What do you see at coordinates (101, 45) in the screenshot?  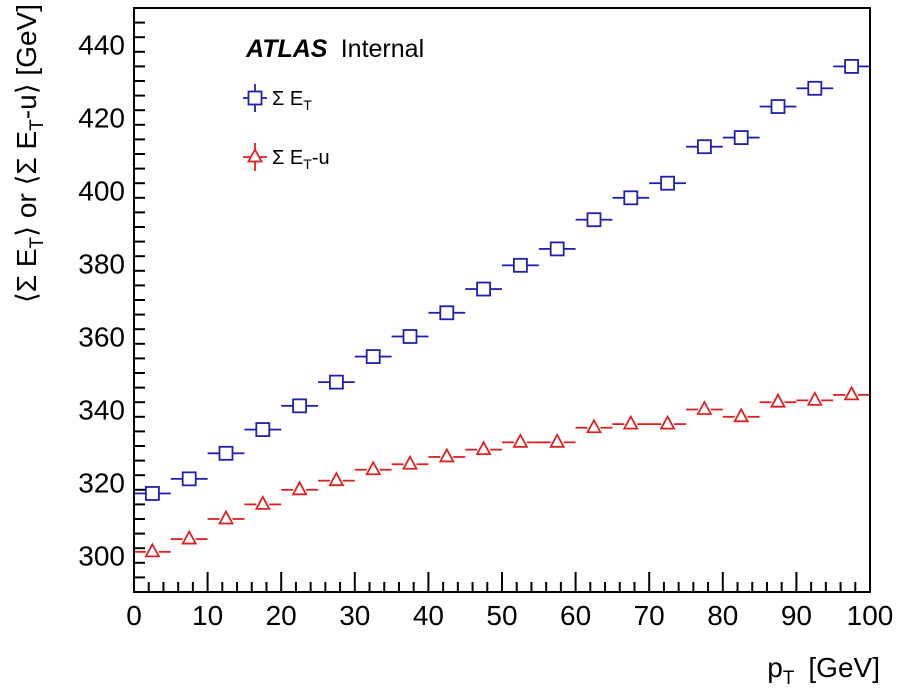 I see `y-tick-label: 440` at bounding box center [101, 45].